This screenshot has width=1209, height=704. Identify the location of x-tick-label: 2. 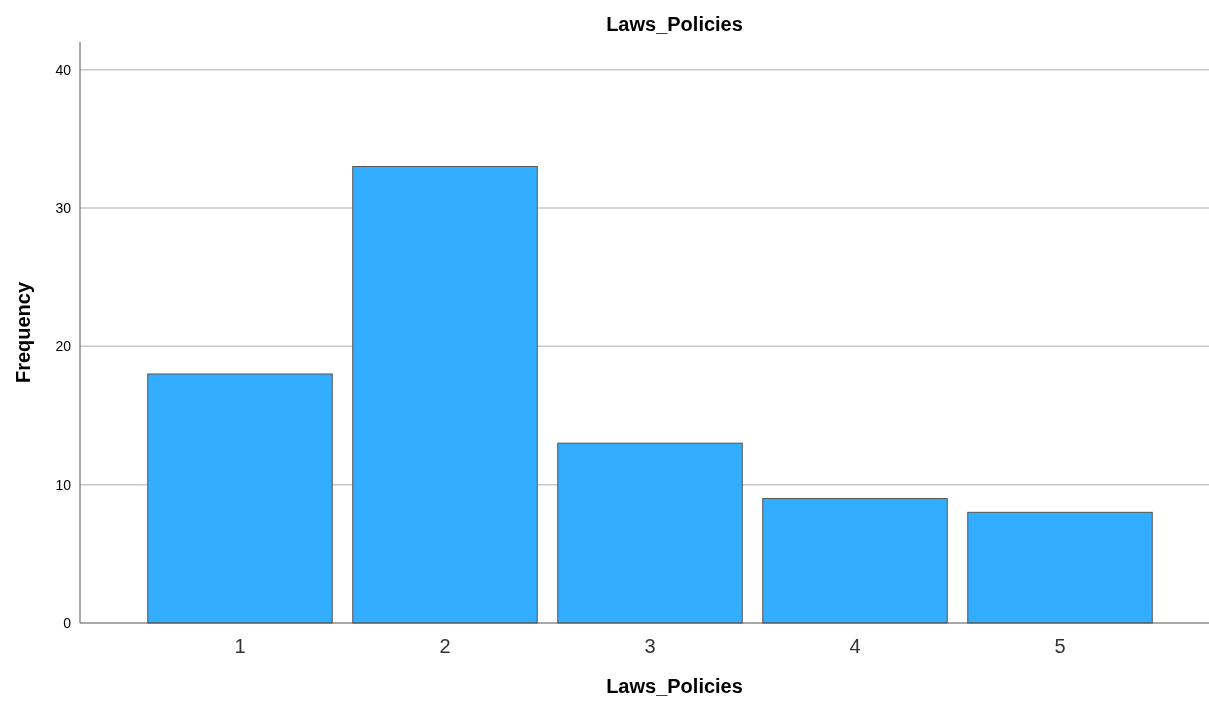
(445, 646).